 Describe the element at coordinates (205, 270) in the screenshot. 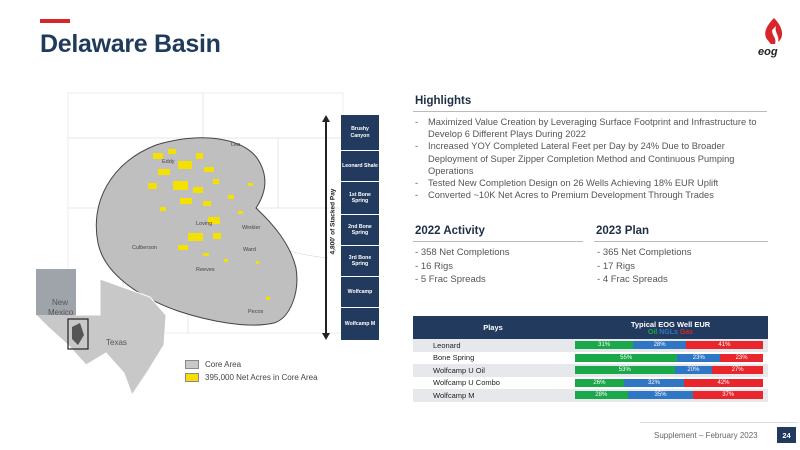

I see `county-label-reeves: Reeves` at that location.